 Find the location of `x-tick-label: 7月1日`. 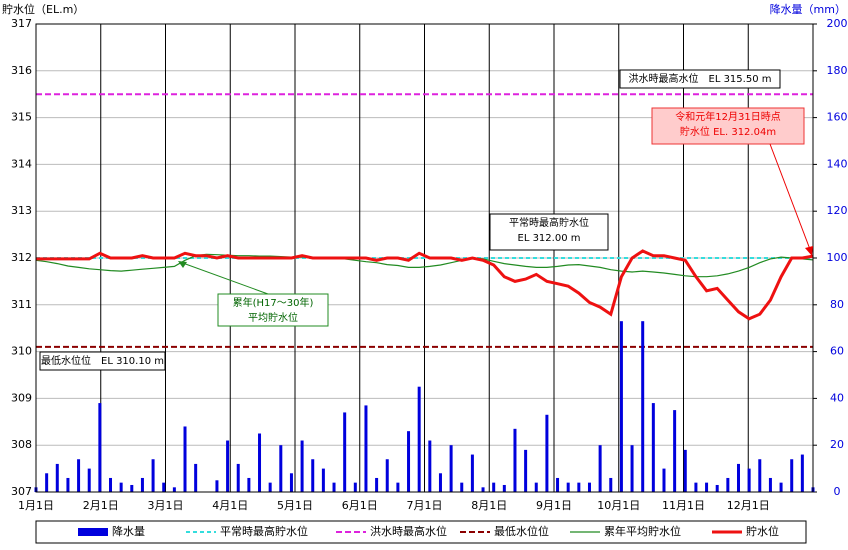

x-tick-label: 7月1日 is located at coordinates (425, 505).